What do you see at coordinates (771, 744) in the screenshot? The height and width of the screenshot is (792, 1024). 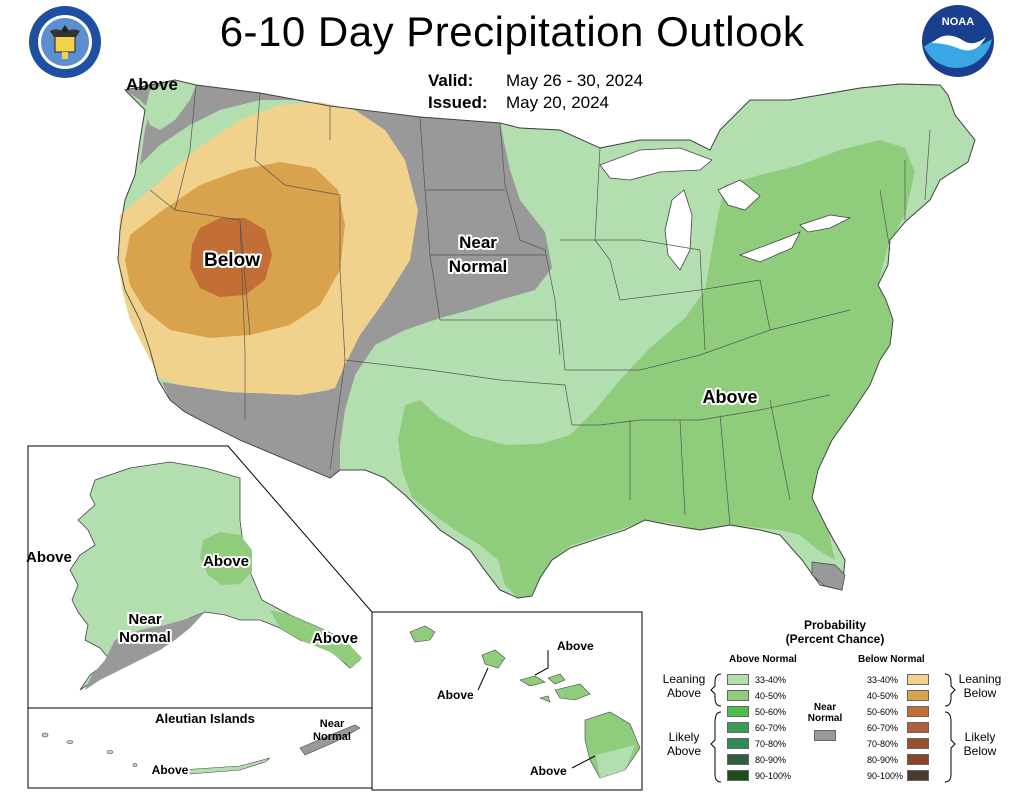 I see `legend-above-bin-label: 70-80%` at bounding box center [771, 744].